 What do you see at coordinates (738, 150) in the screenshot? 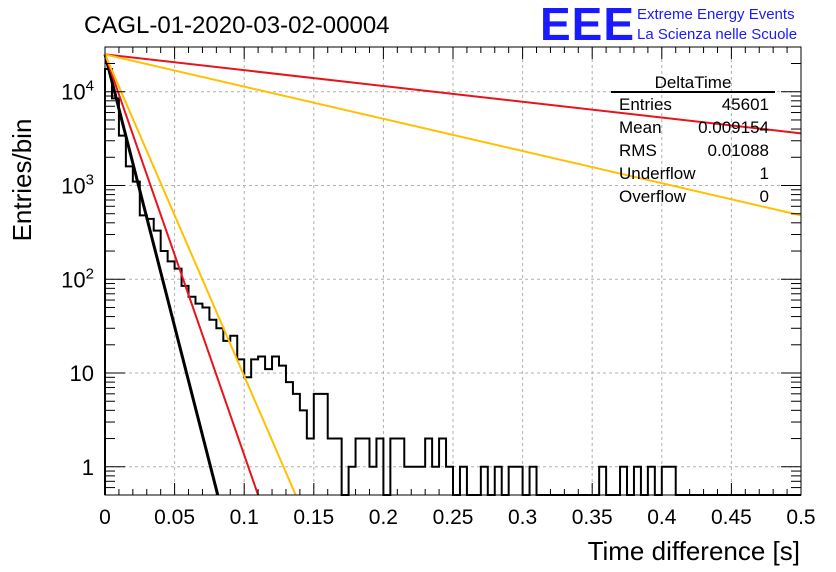
I see `stats-value: 0.01088` at bounding box center [738, 150].